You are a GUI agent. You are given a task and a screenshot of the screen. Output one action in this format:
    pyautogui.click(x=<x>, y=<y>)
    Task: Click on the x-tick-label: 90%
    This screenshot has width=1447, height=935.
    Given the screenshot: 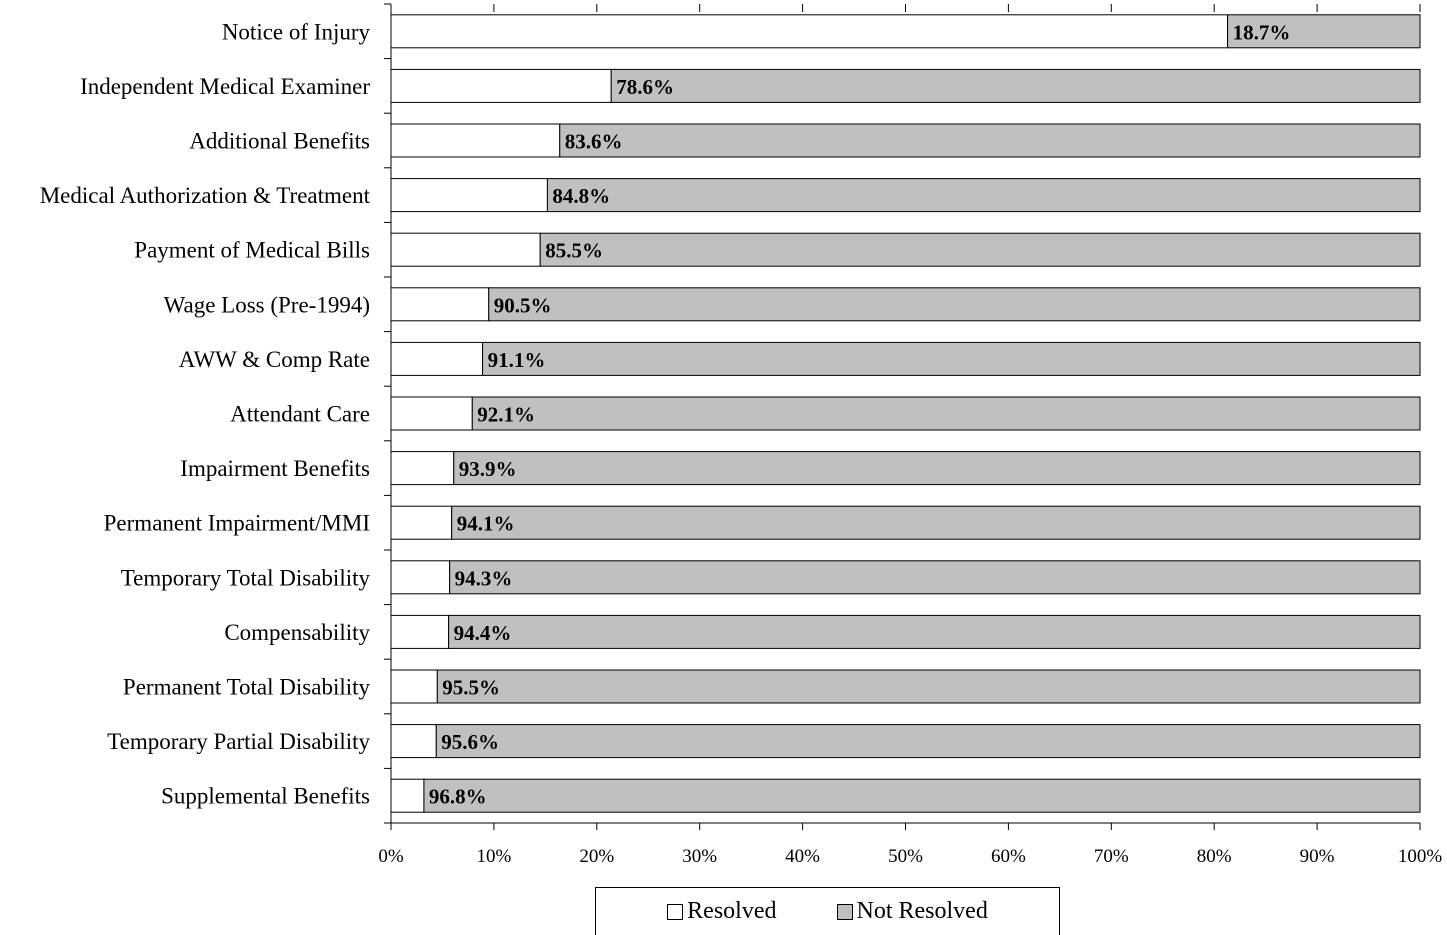 What is the action you would take?
    pyautogui.click(x=1317, y=856)
    